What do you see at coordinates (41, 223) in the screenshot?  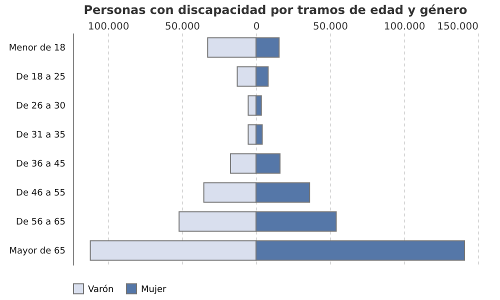 I see `y-tick-label: De 56 a 65` at bounding box center [41, 223].